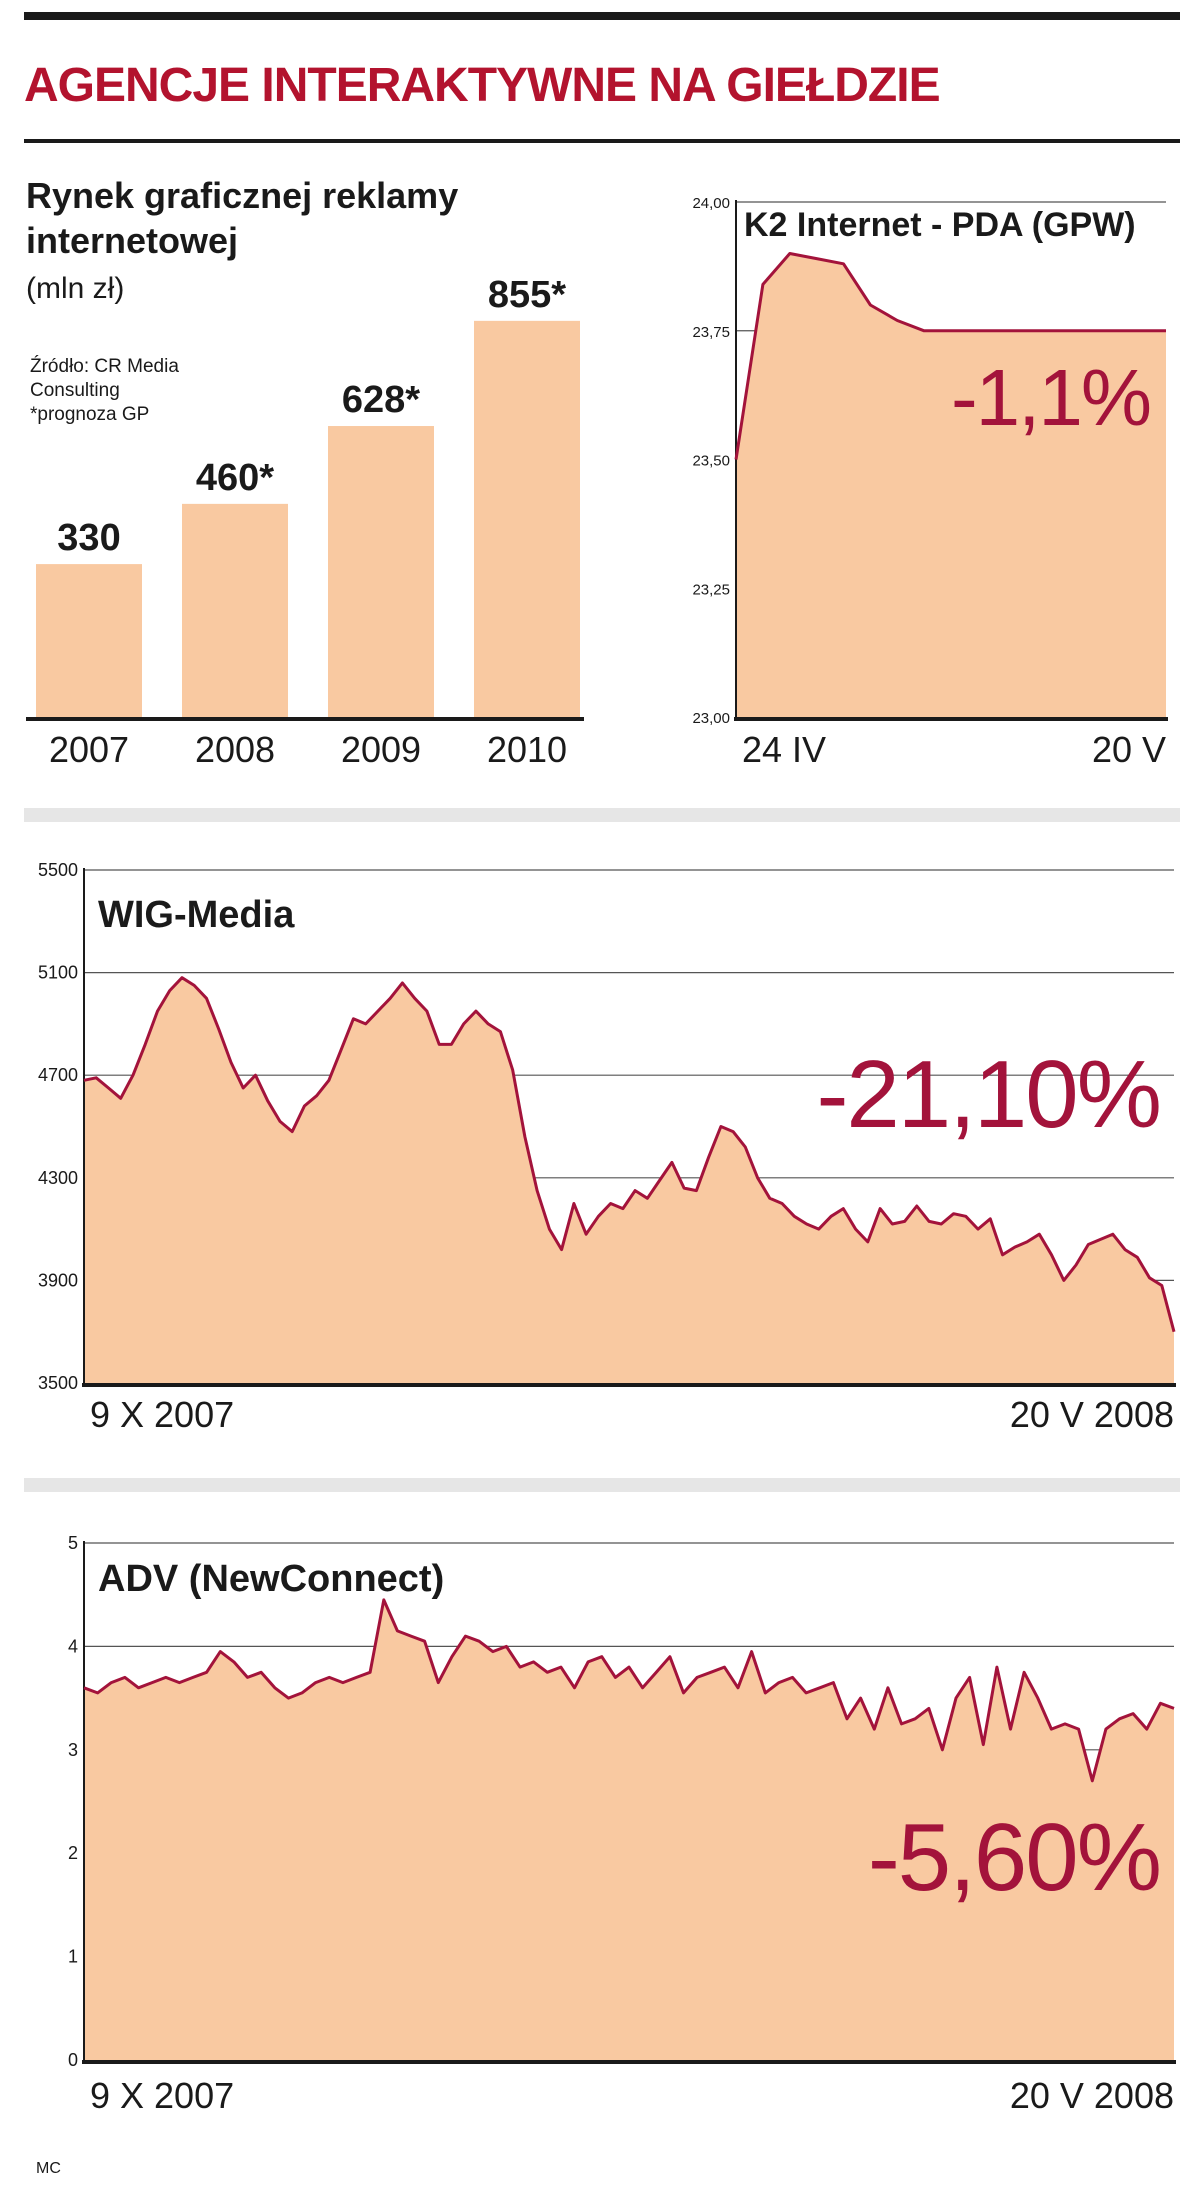  What do you see at coordinates (89, 749) in the screenshot?
I see `x-tick-label: 2007` at bounding box center [89, 749].